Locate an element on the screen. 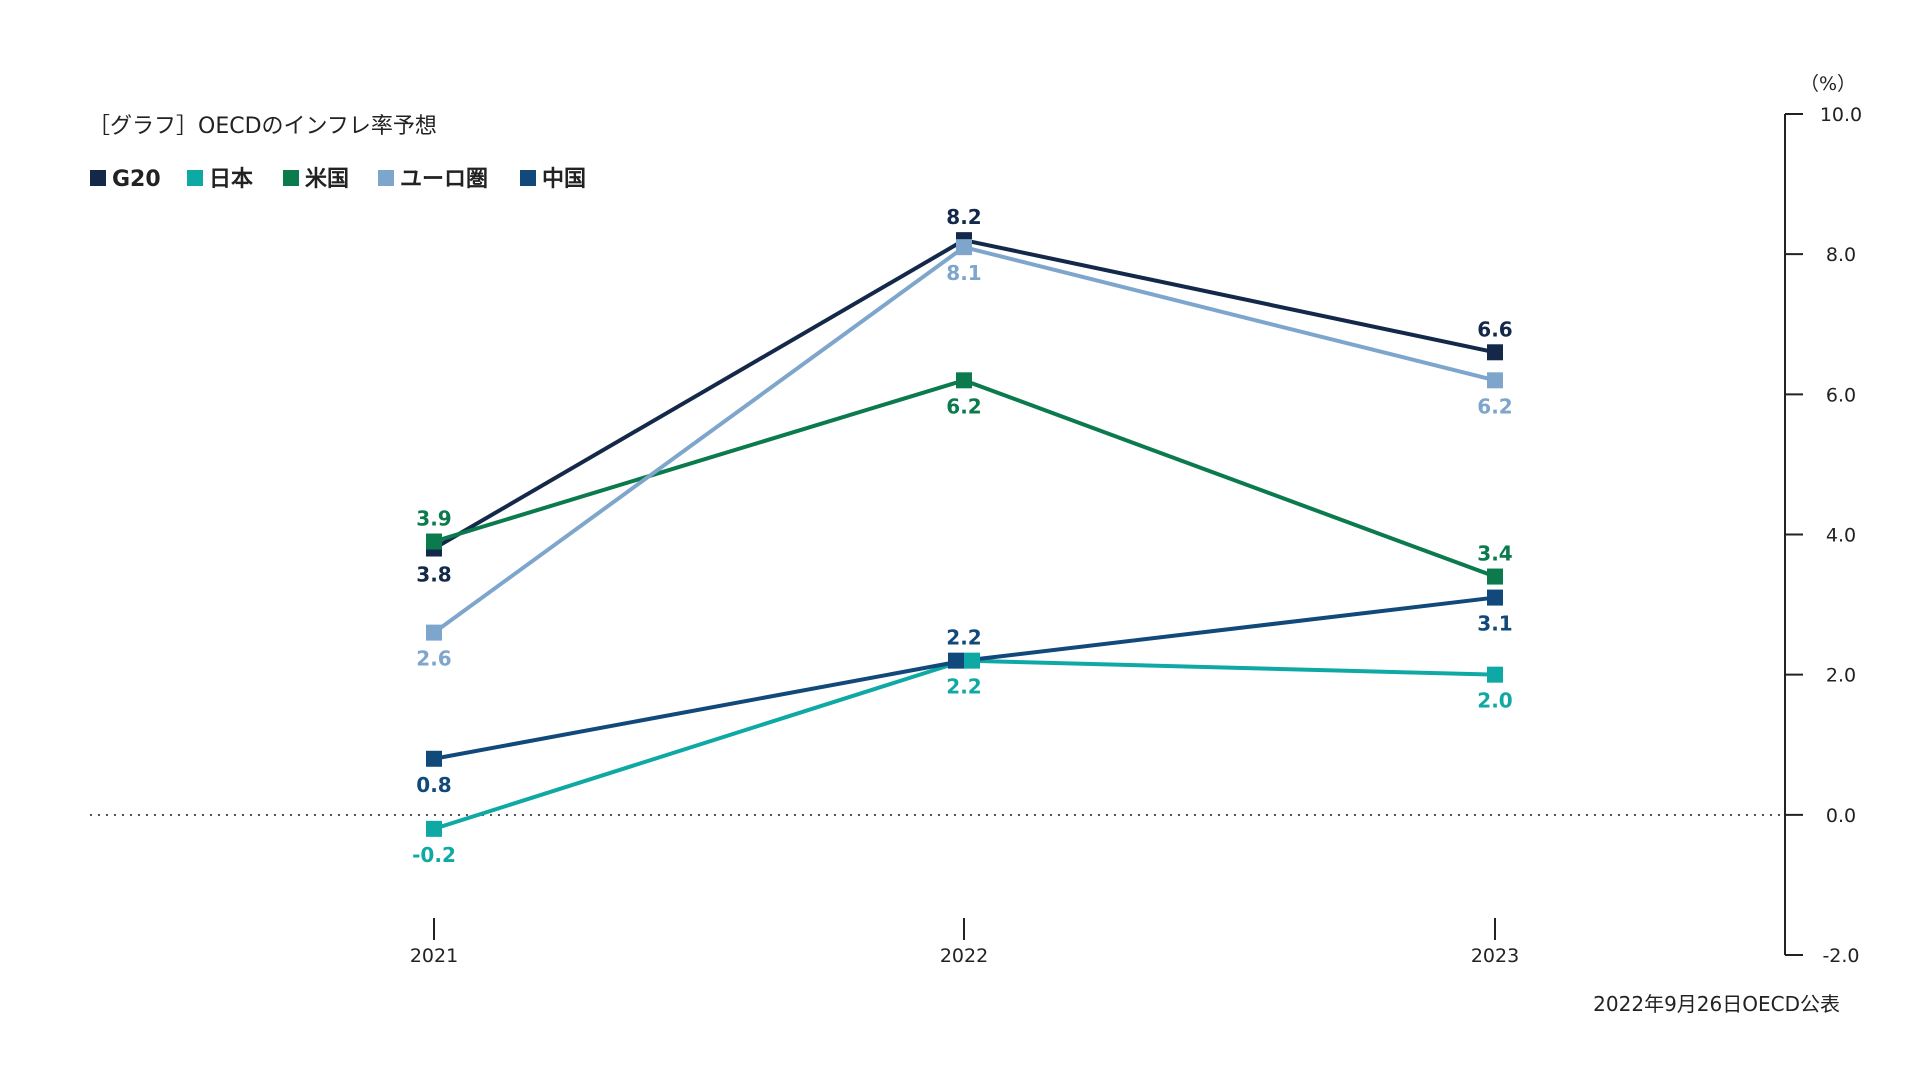 The height and width of the screenshot is (1080, 1920). legend-label: G20 is located at coordinates (136, 179).